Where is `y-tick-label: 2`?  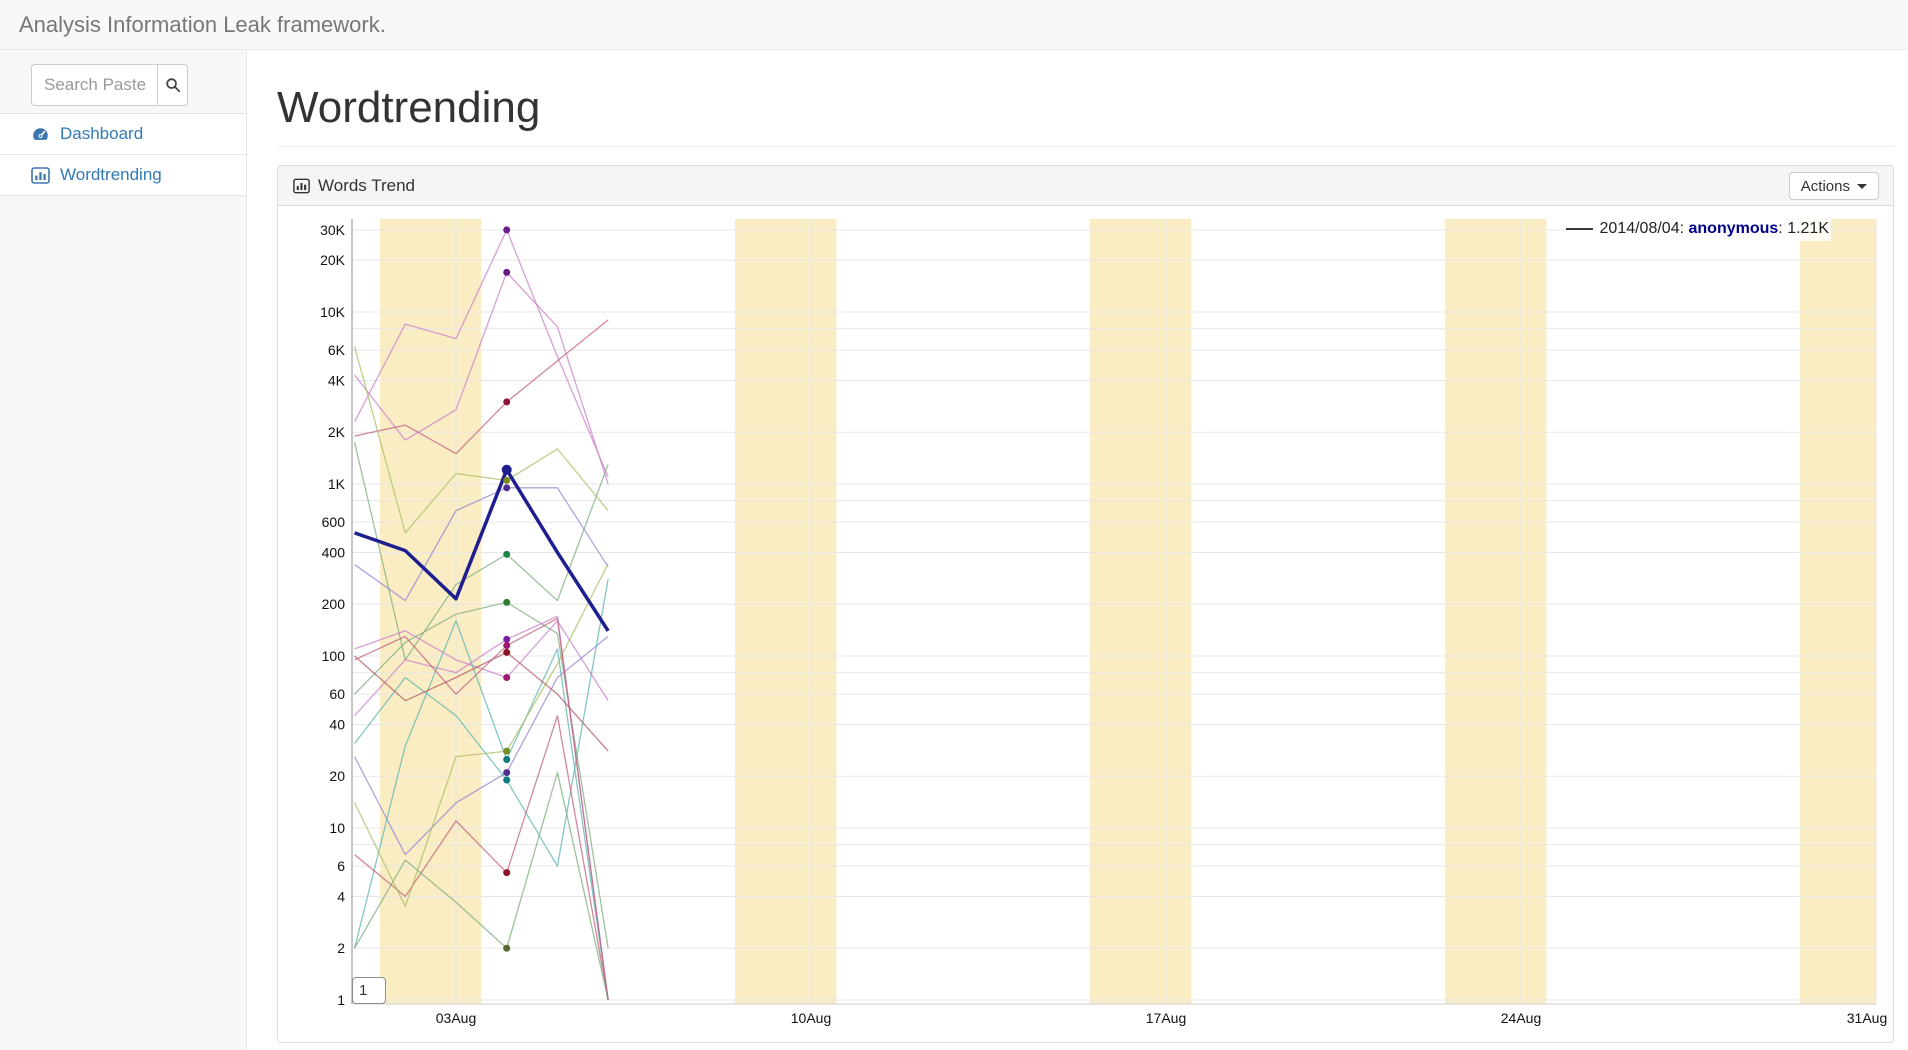 y-tick-label: 2 is located at coordinates (341, 949).